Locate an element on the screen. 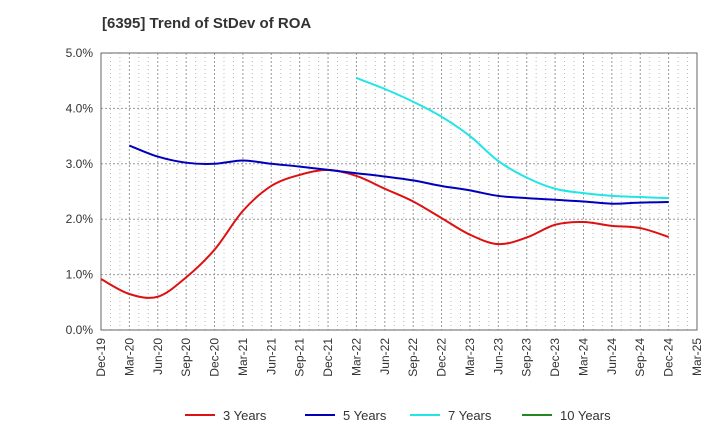  y-tick-label: 2.0% is located at coordinates (80, 219).